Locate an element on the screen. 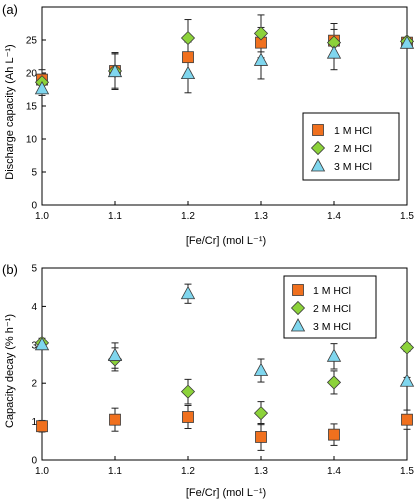  legend-markers-a is located at coordinates (318, 148).